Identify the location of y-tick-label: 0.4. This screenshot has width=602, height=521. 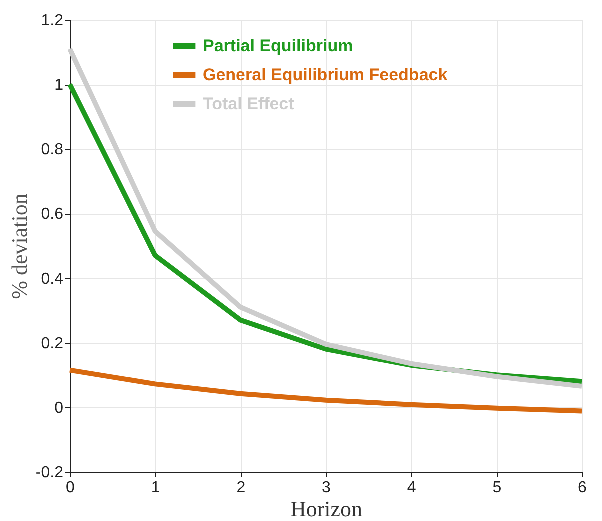
(52, 279).